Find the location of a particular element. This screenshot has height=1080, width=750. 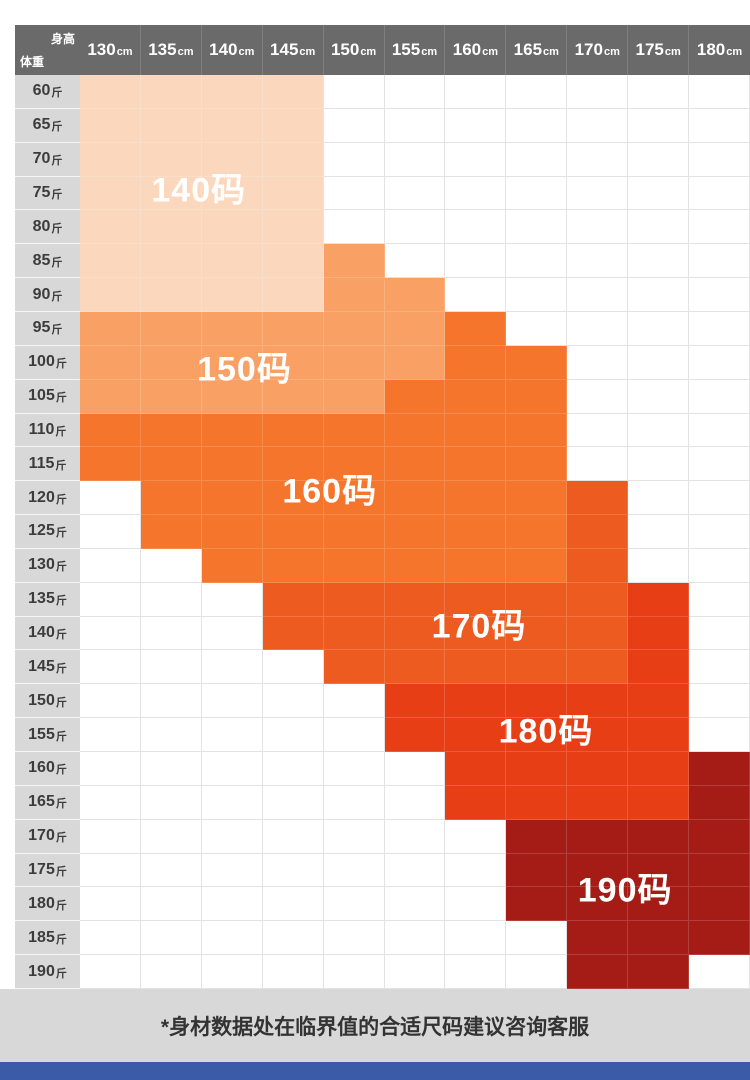

weight-row-label: 80 斤 is located at coordinates (47, 227).